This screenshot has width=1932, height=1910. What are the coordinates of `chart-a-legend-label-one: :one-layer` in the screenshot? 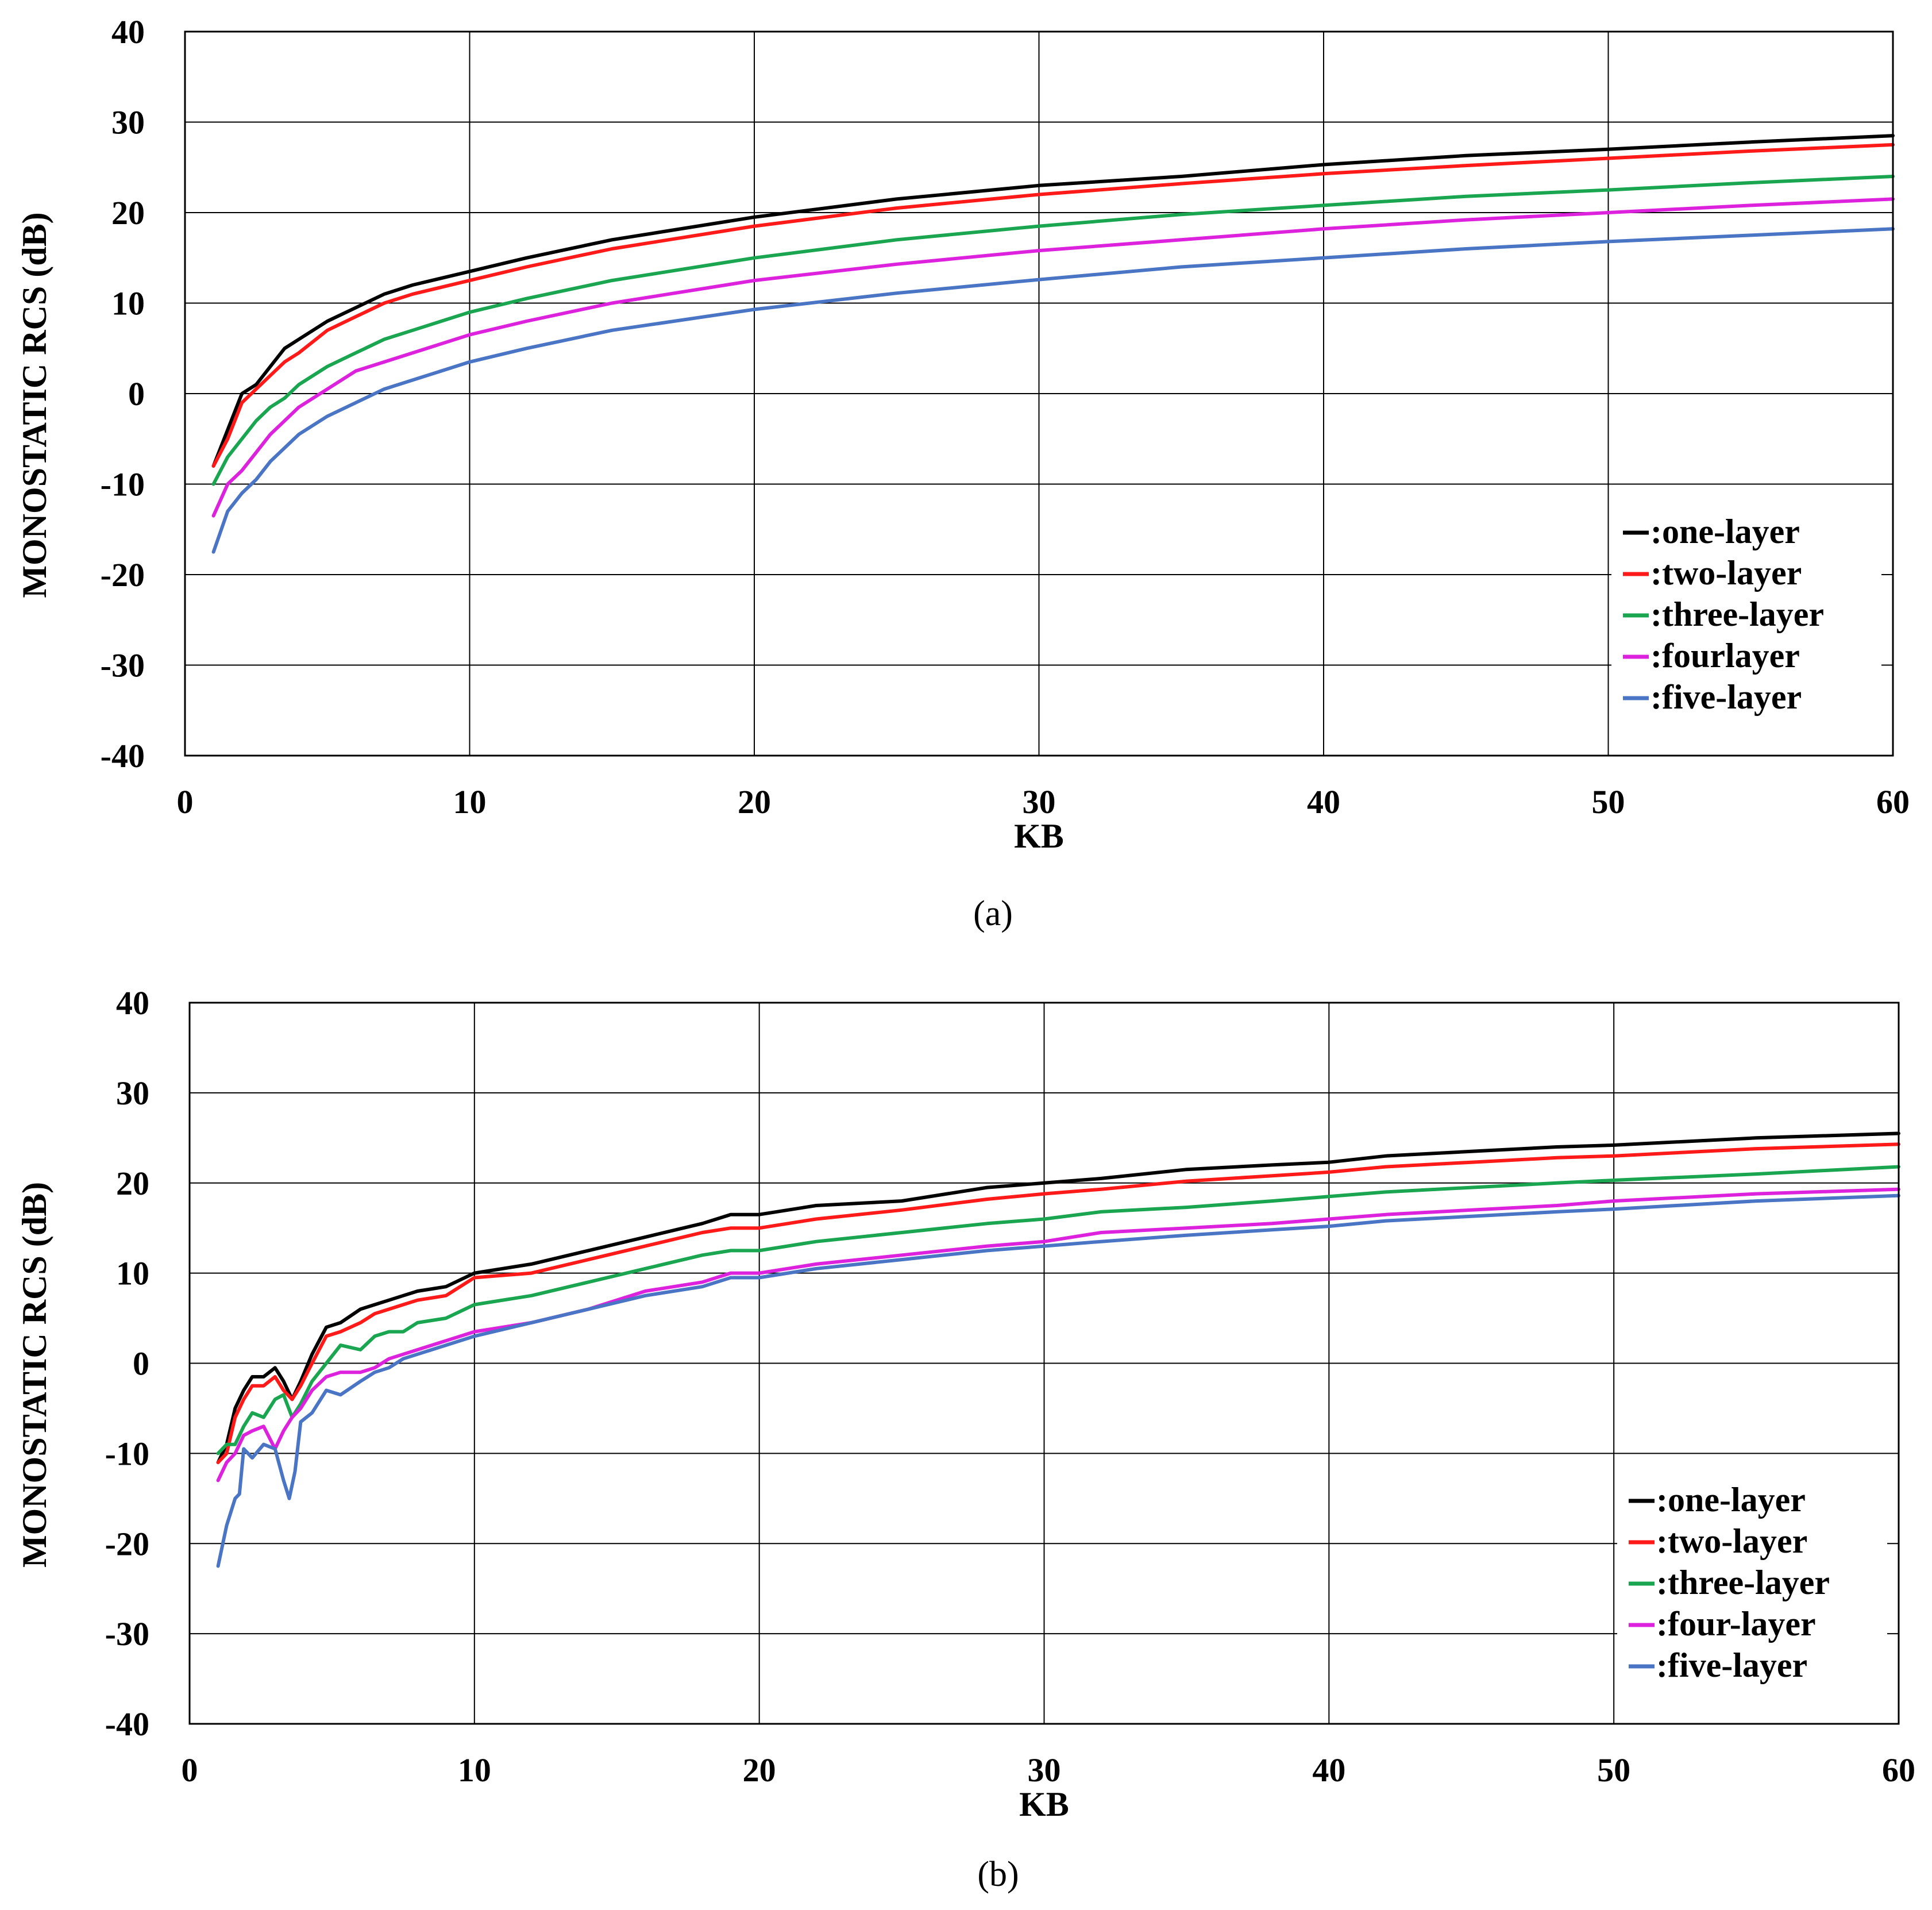 It's located at (1725, 531).